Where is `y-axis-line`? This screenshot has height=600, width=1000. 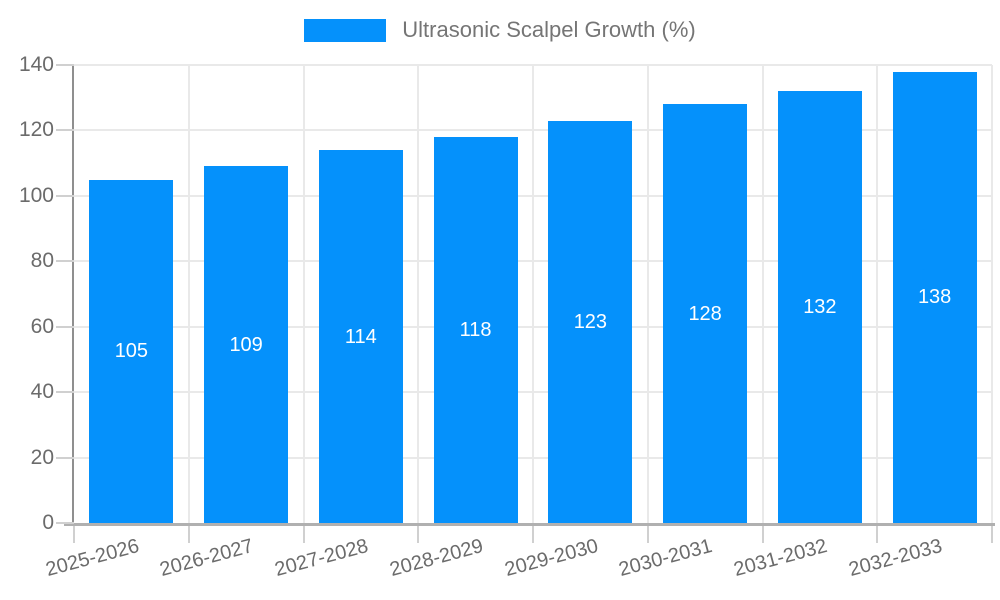
y-axis-line is located at coordinates (73, 295).